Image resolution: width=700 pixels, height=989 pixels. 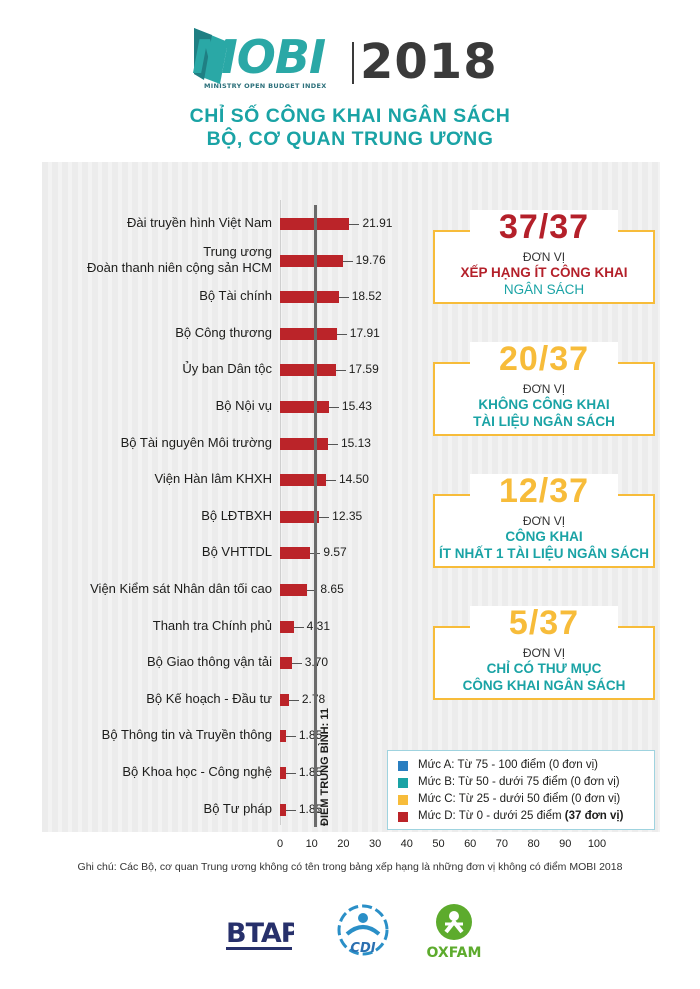 I want to click on value-label: 8.65, so click(x=332, y=589).